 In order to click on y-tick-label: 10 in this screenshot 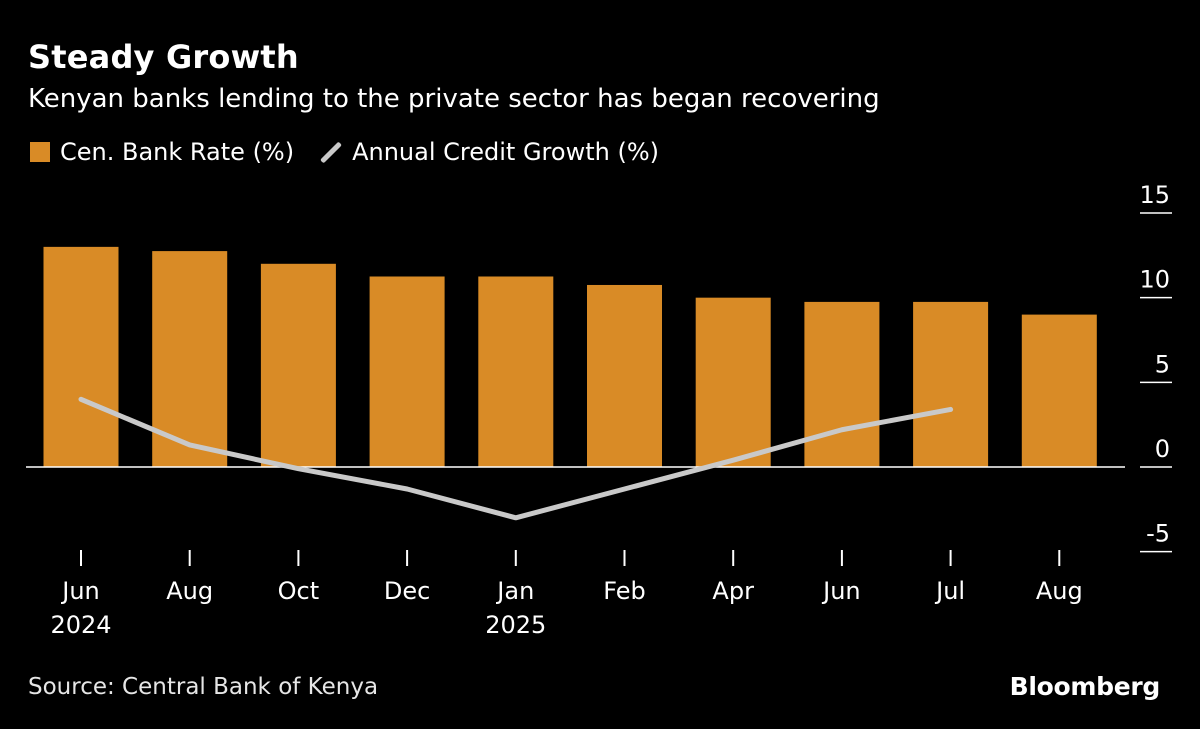, I will do `click(1154, 280)`.